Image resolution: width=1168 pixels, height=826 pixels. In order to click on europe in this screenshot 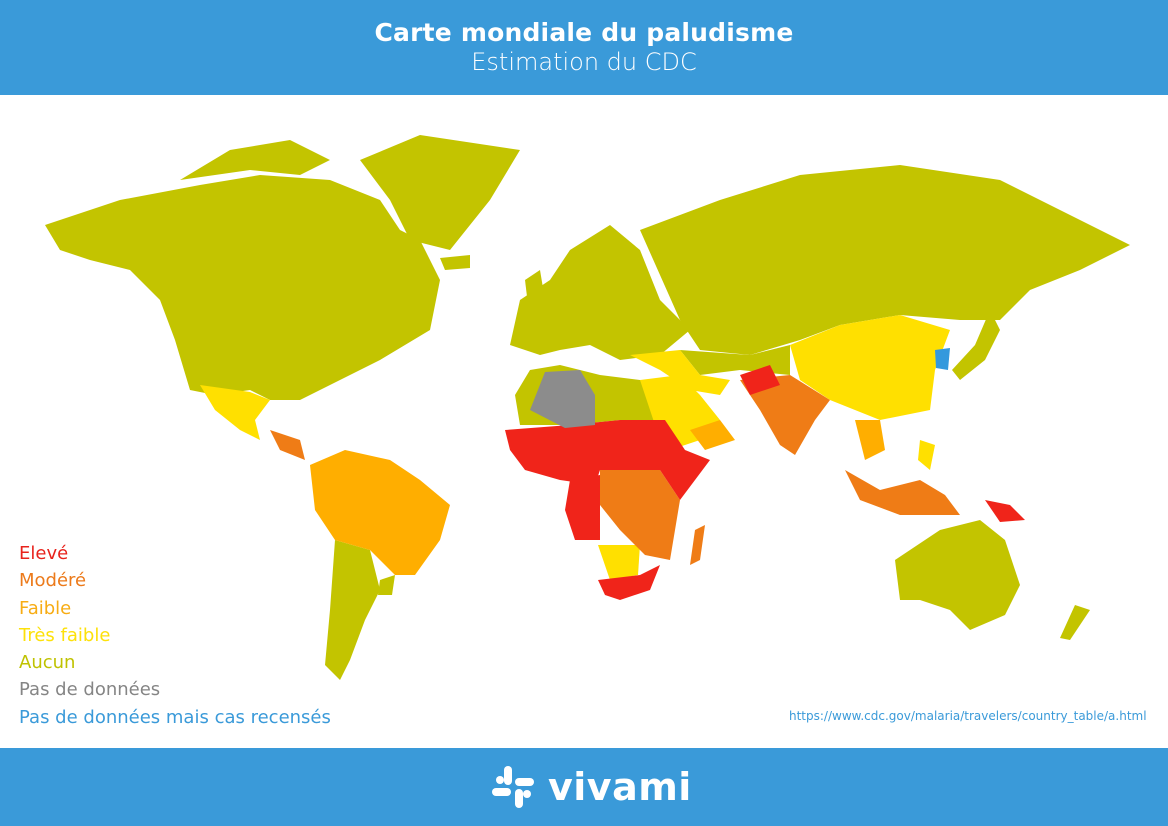, I will do `click(600, 292)`.